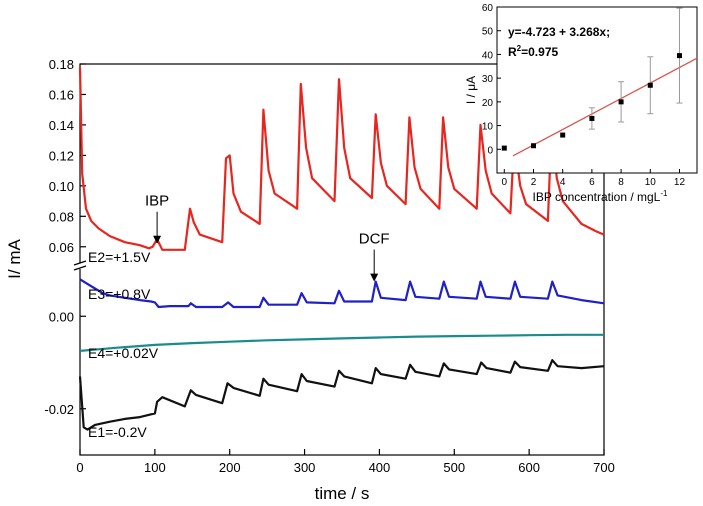 The image size is (703, 506). What do you see at coordinates (123, 353) in the screenshot?
I see `series-label: E4=+0.02V` at bounding box center [123, 353].